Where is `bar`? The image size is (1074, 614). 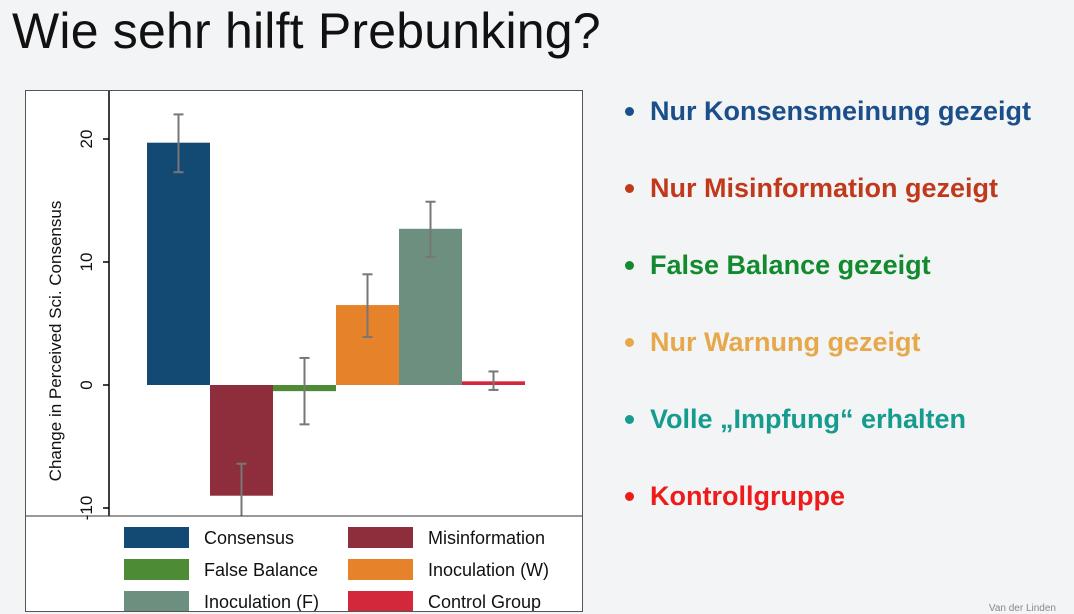
bar is located at coordinates (178, 263).